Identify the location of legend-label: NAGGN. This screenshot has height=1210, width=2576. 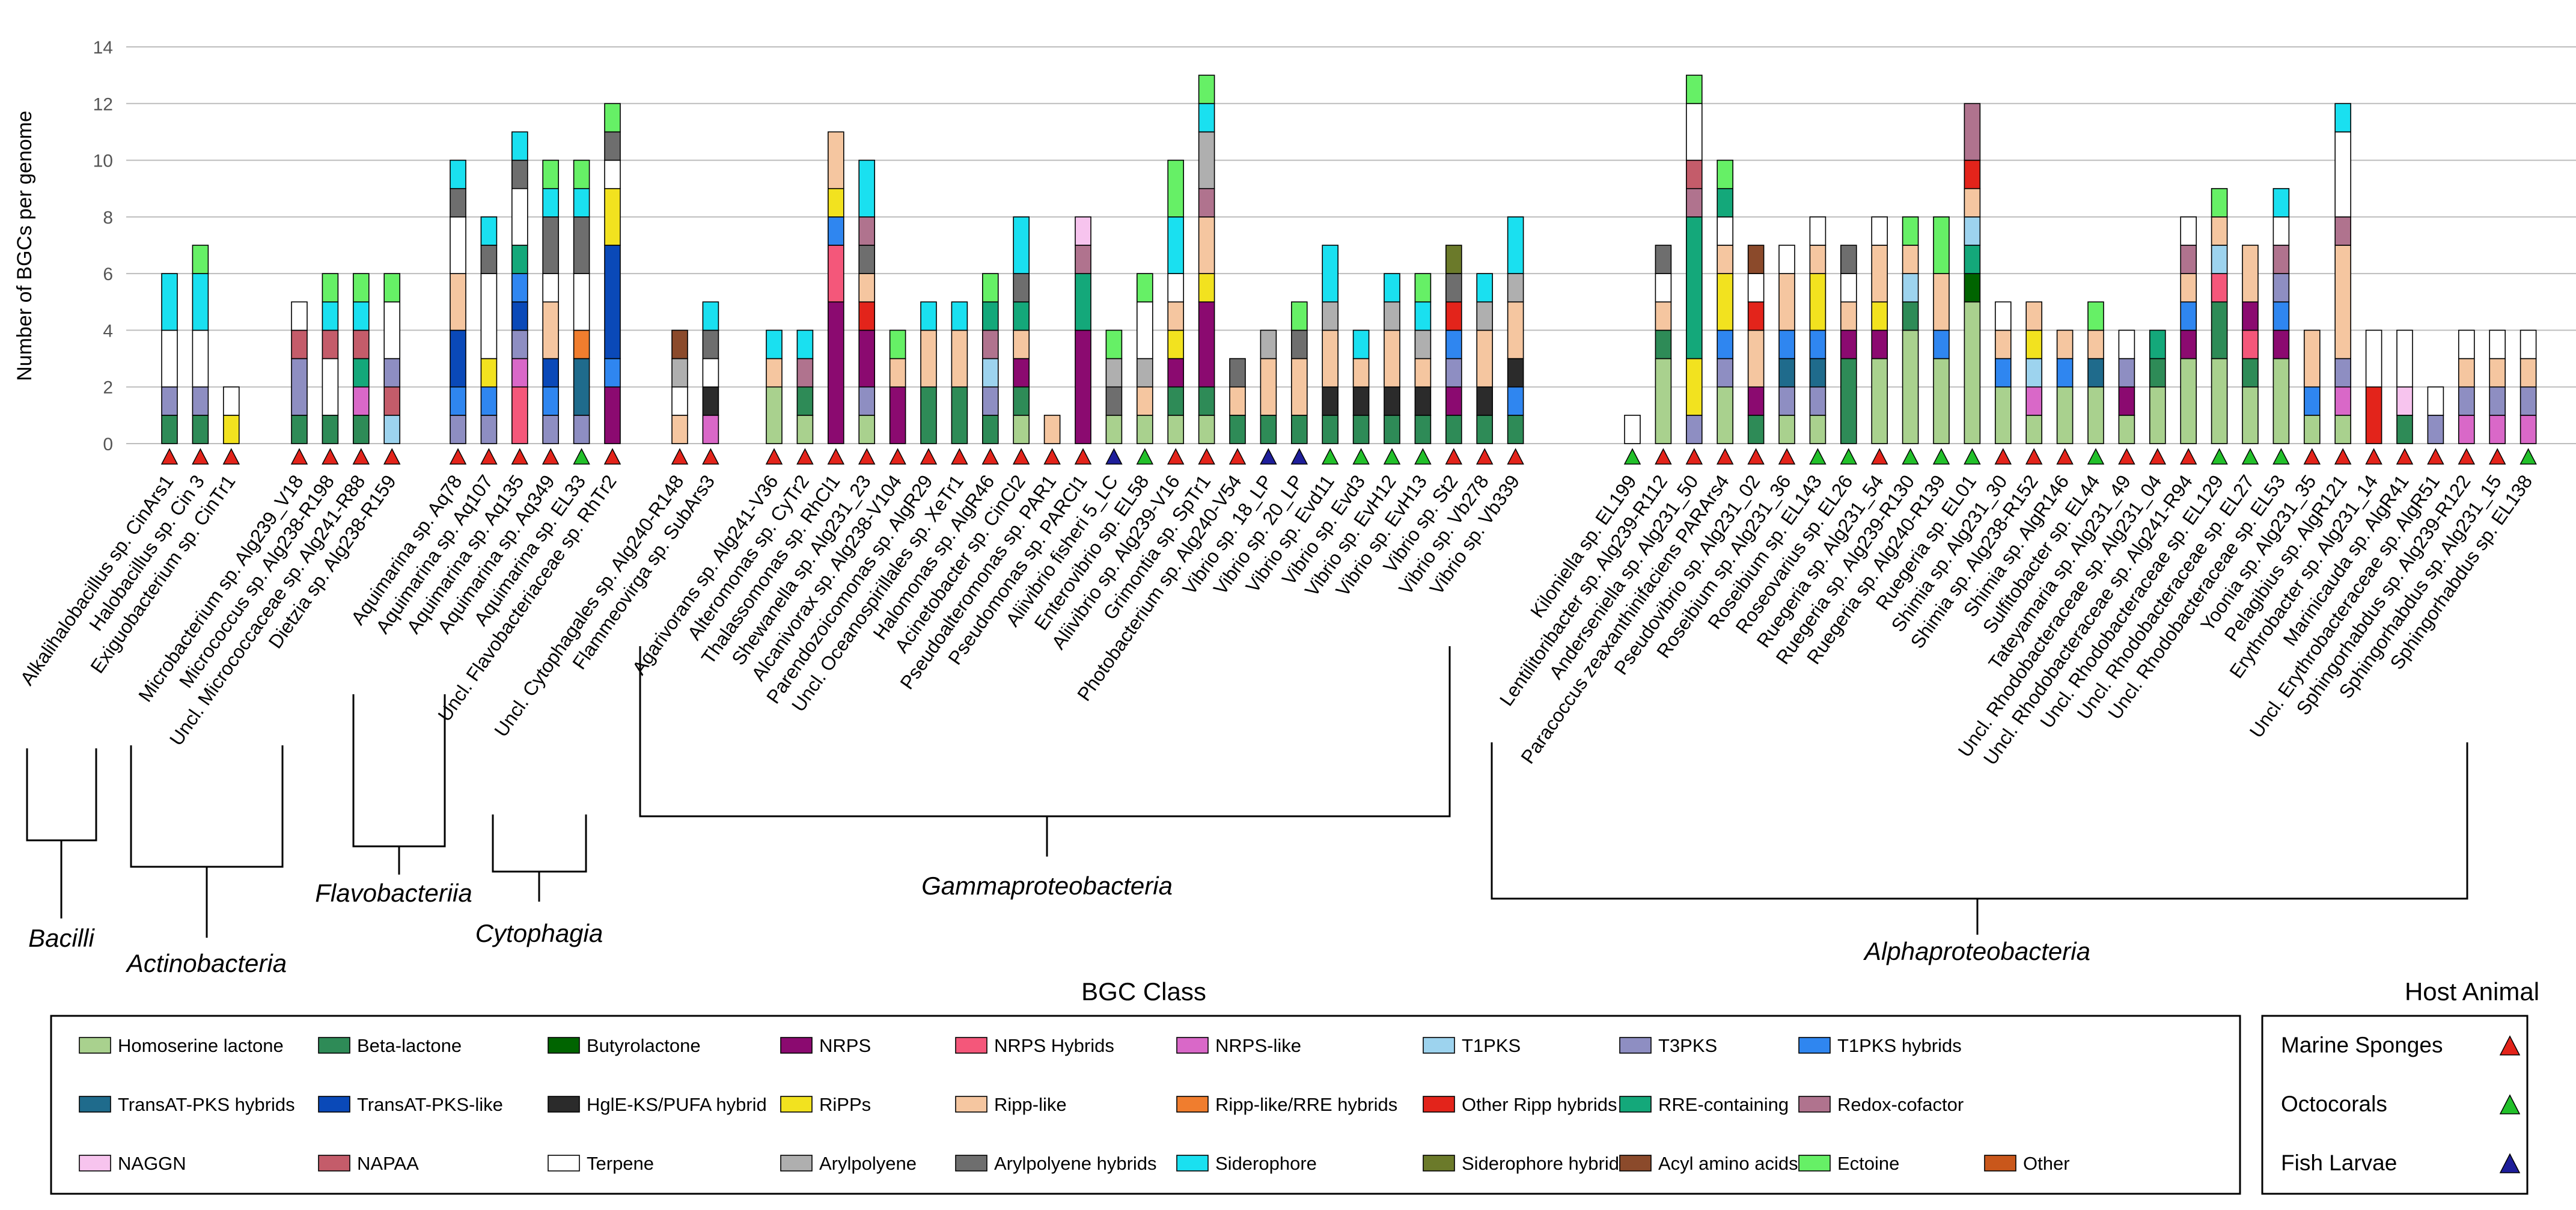
(152, 1163).